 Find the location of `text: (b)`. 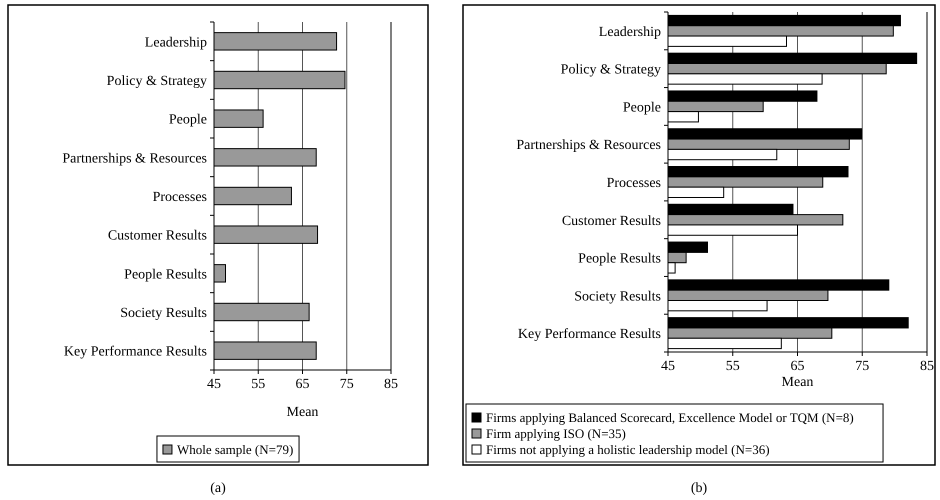

text: (b) is located at coordinates (699, 488).